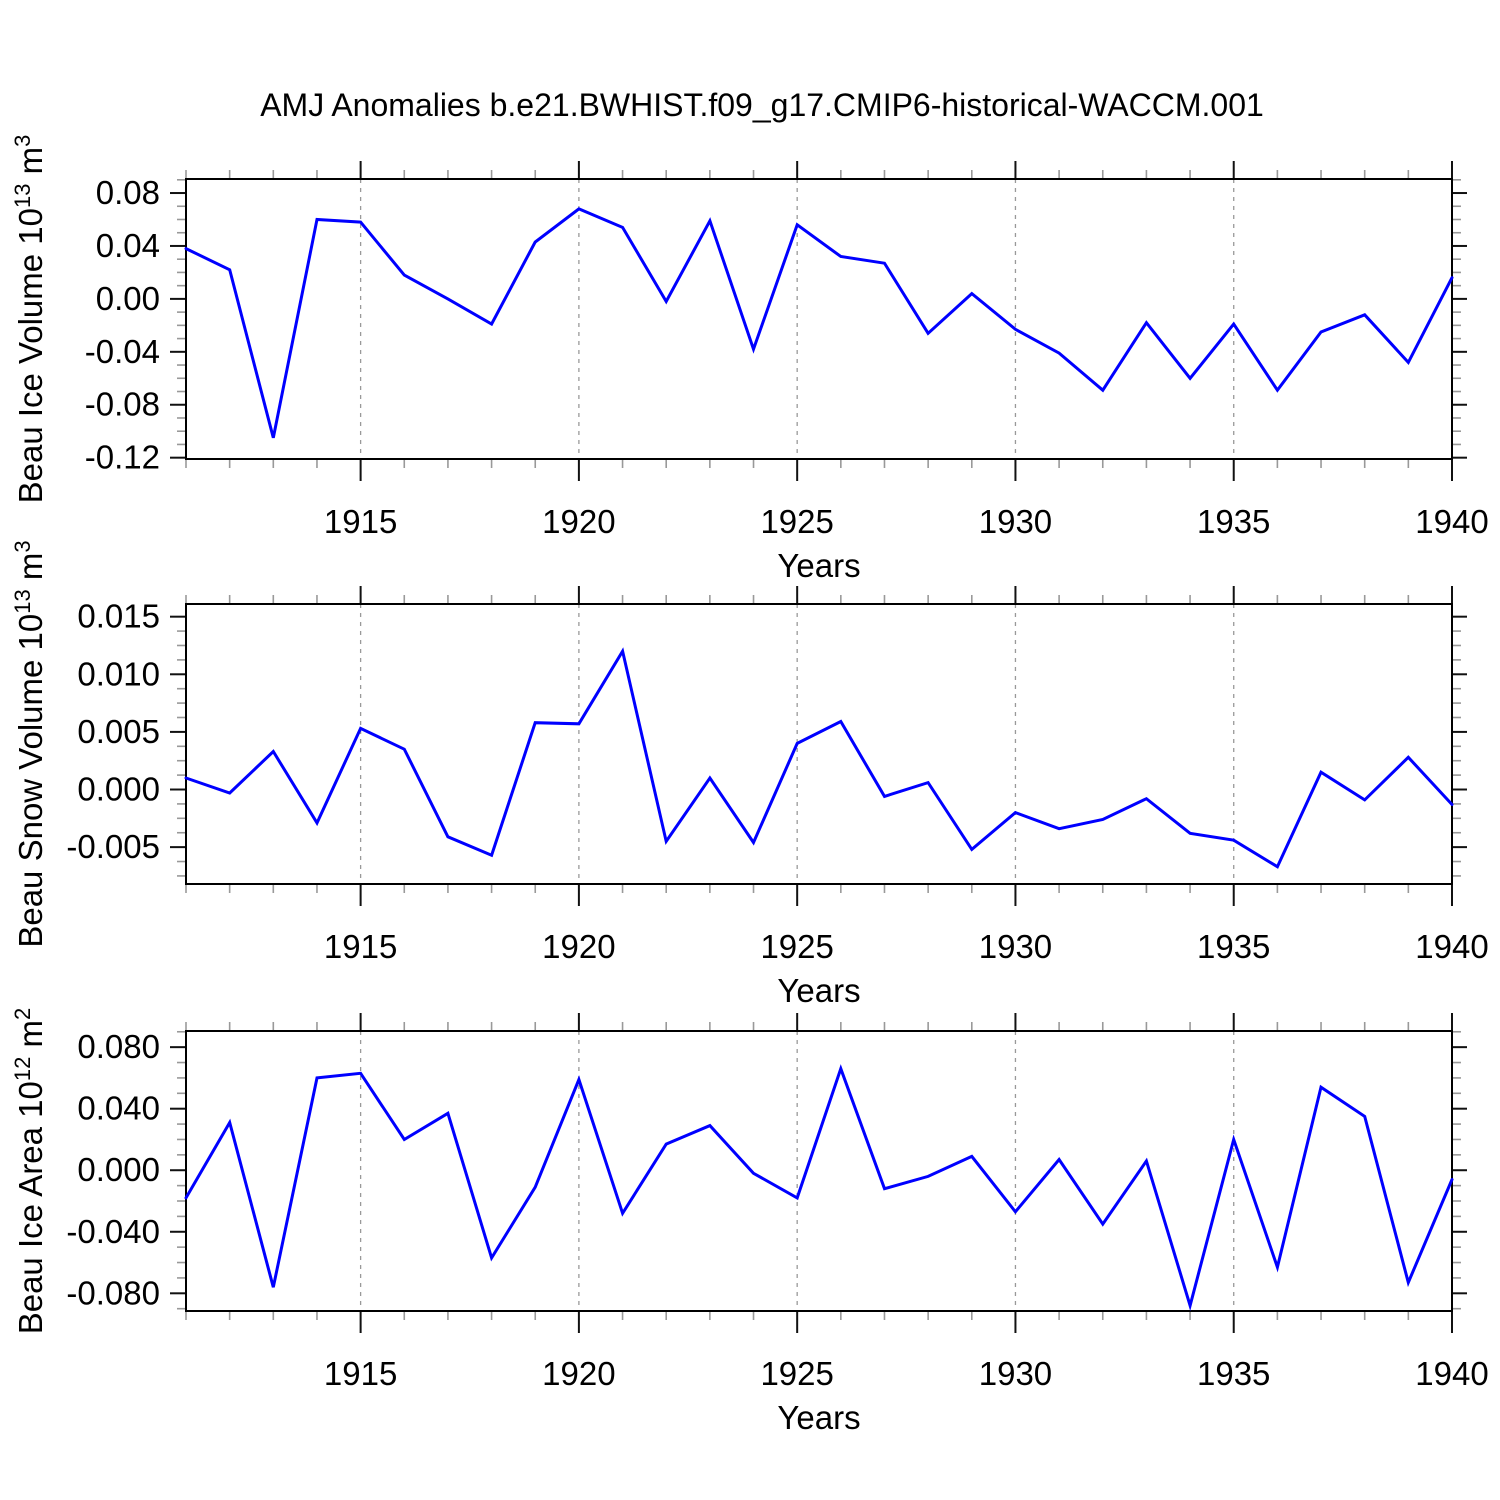 This screenshot has width=1500, height=1500. Describe the element at coordinates (122, 351) in the screenshot. I see `y-tick-label: -0.04` at that location.